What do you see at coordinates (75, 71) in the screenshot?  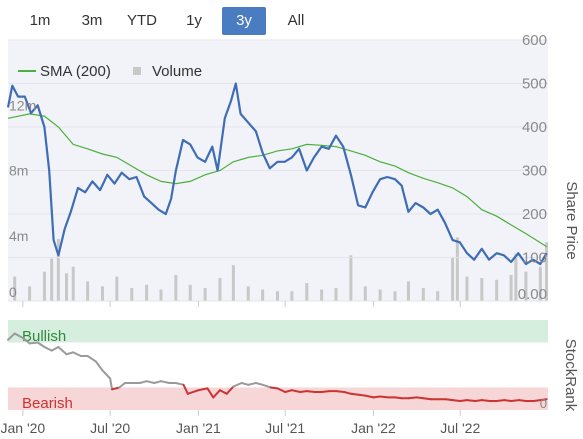 I see `legend-sma-label: SMA (200)` at bounding box center [75, 71].